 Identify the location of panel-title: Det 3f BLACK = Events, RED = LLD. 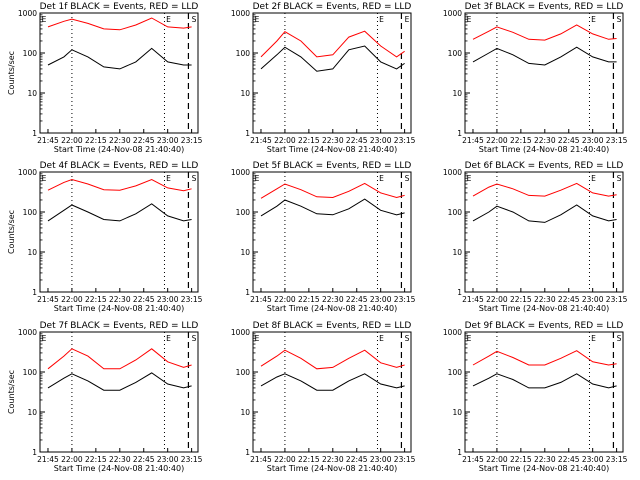
(544, 7).